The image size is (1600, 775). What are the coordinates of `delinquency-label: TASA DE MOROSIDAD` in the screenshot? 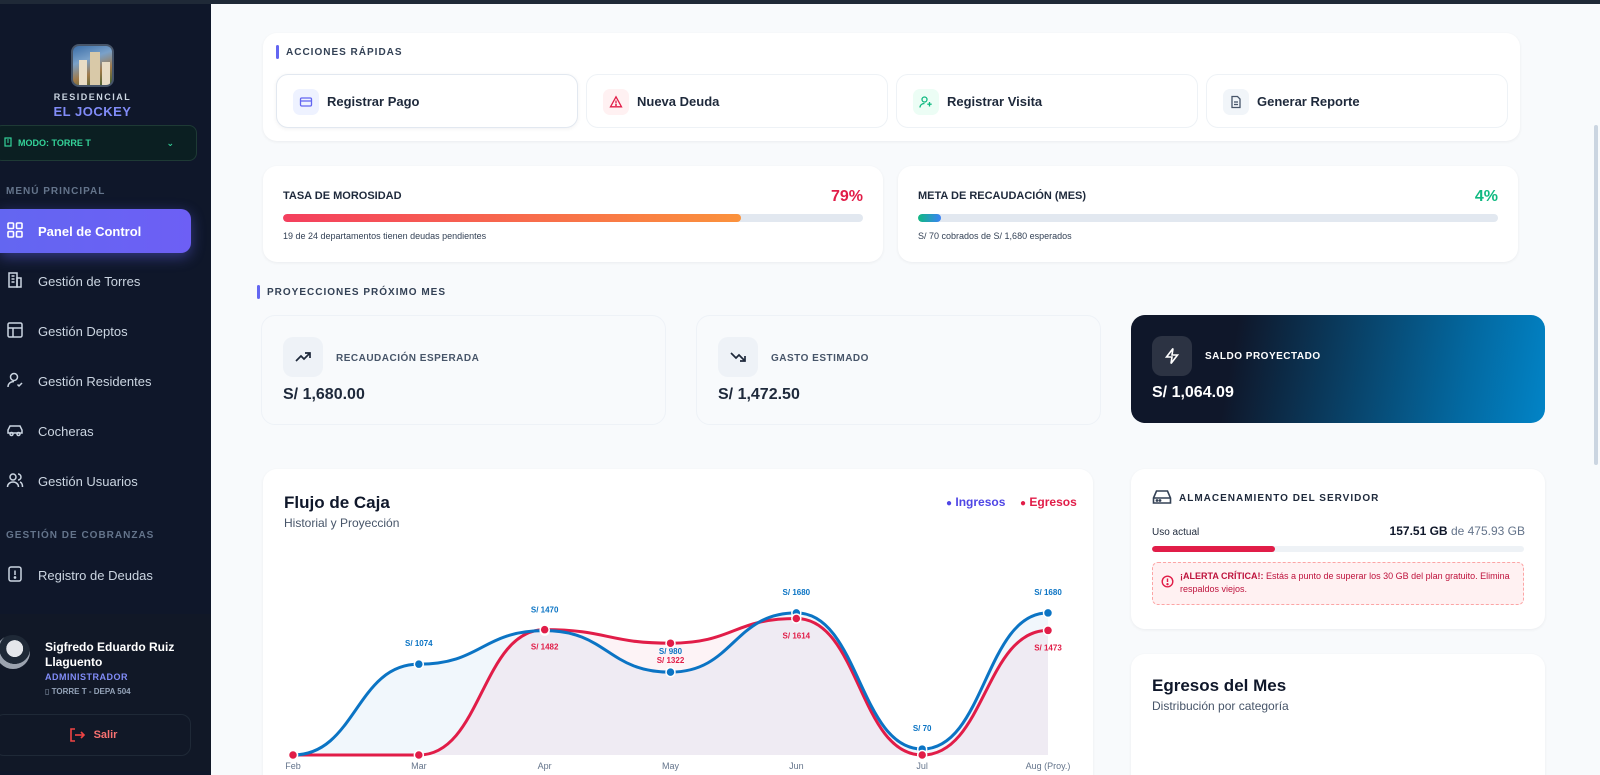 It's located at (342, 196).